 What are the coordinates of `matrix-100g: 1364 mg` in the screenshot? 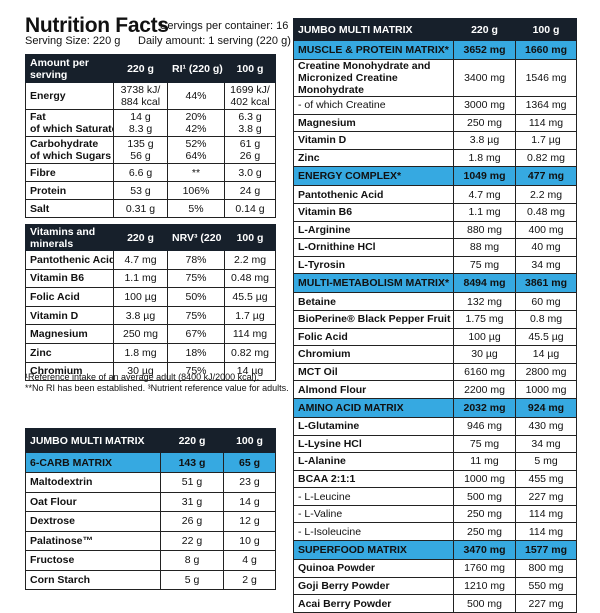 It's located at (546, 105).